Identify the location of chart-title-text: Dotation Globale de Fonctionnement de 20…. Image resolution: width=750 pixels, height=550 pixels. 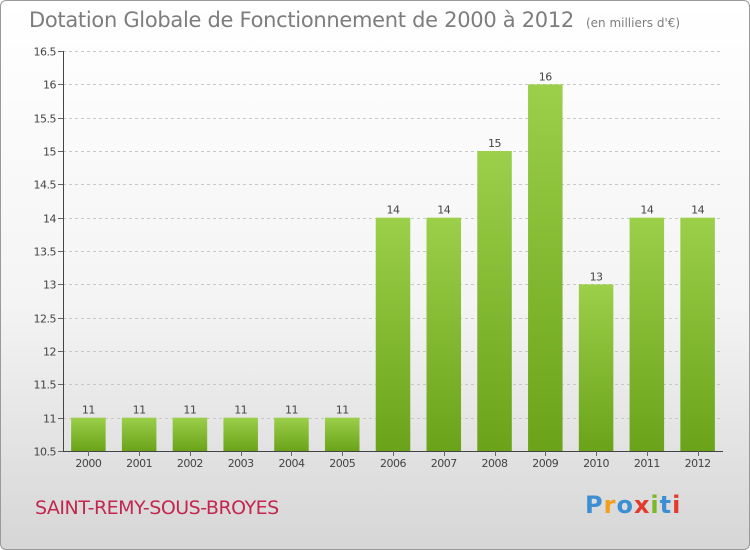
(301, 20).